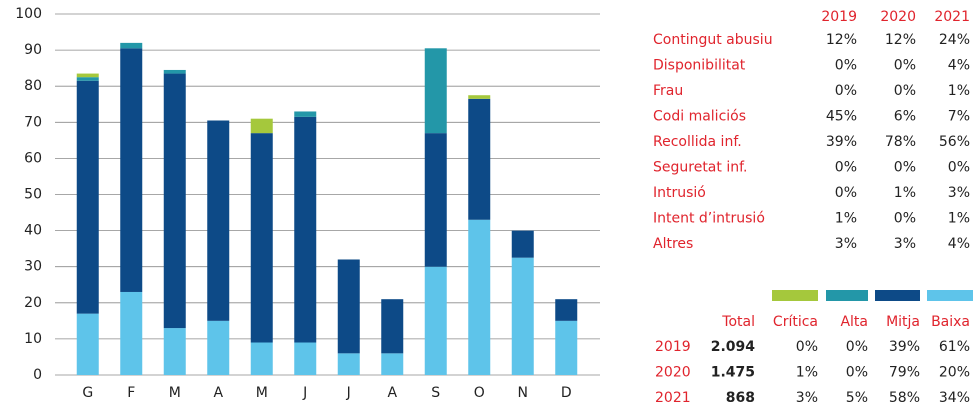  What do you see at coordinates (33, 158) in the screenshot?
I see `y-tick-label: 60` at bounding box center [33, 158].